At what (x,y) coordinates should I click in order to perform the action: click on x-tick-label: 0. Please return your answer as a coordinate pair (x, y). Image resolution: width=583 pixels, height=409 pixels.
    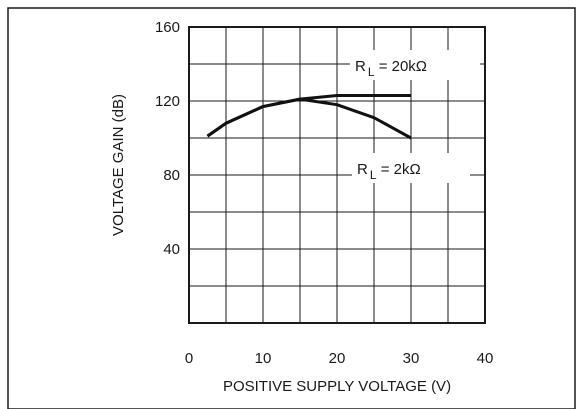
    Looking at the image, I should click on (189, 358).